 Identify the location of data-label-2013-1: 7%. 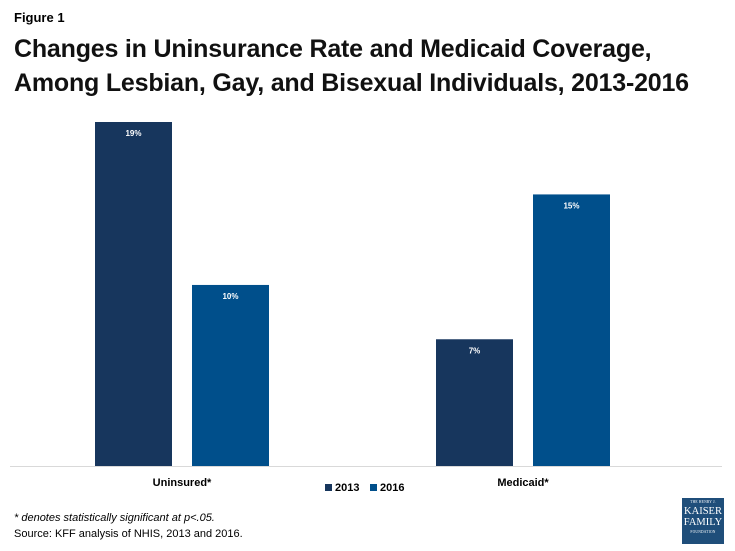
(475, 350).